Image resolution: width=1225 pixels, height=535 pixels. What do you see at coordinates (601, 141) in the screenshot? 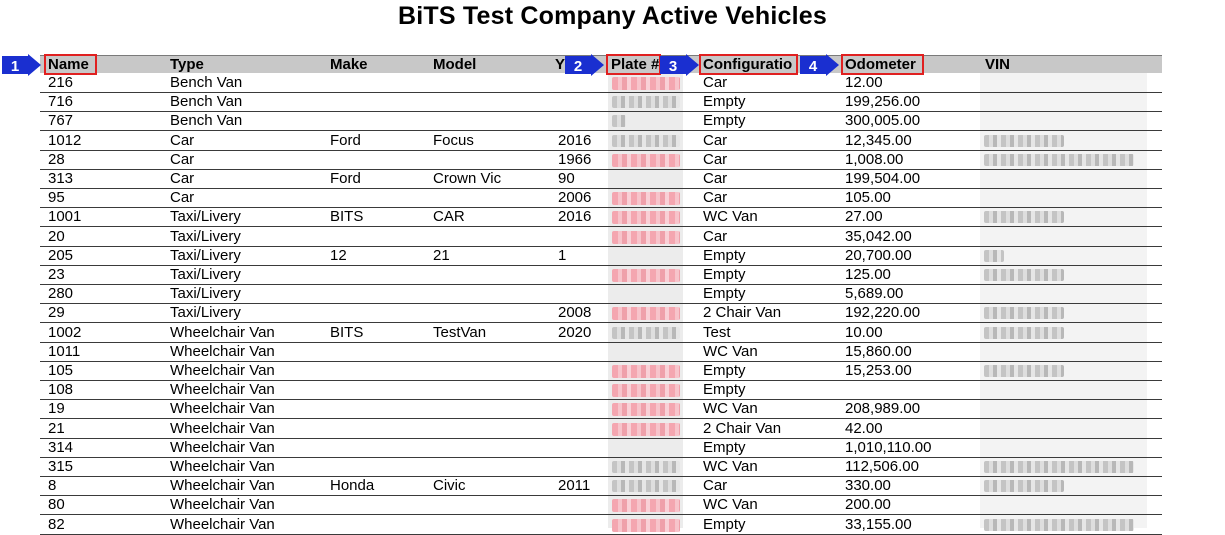
I see `table-row: 1012 Car Ford Focus 2016 Car 12,345.00` at bounding box center [601, 141].